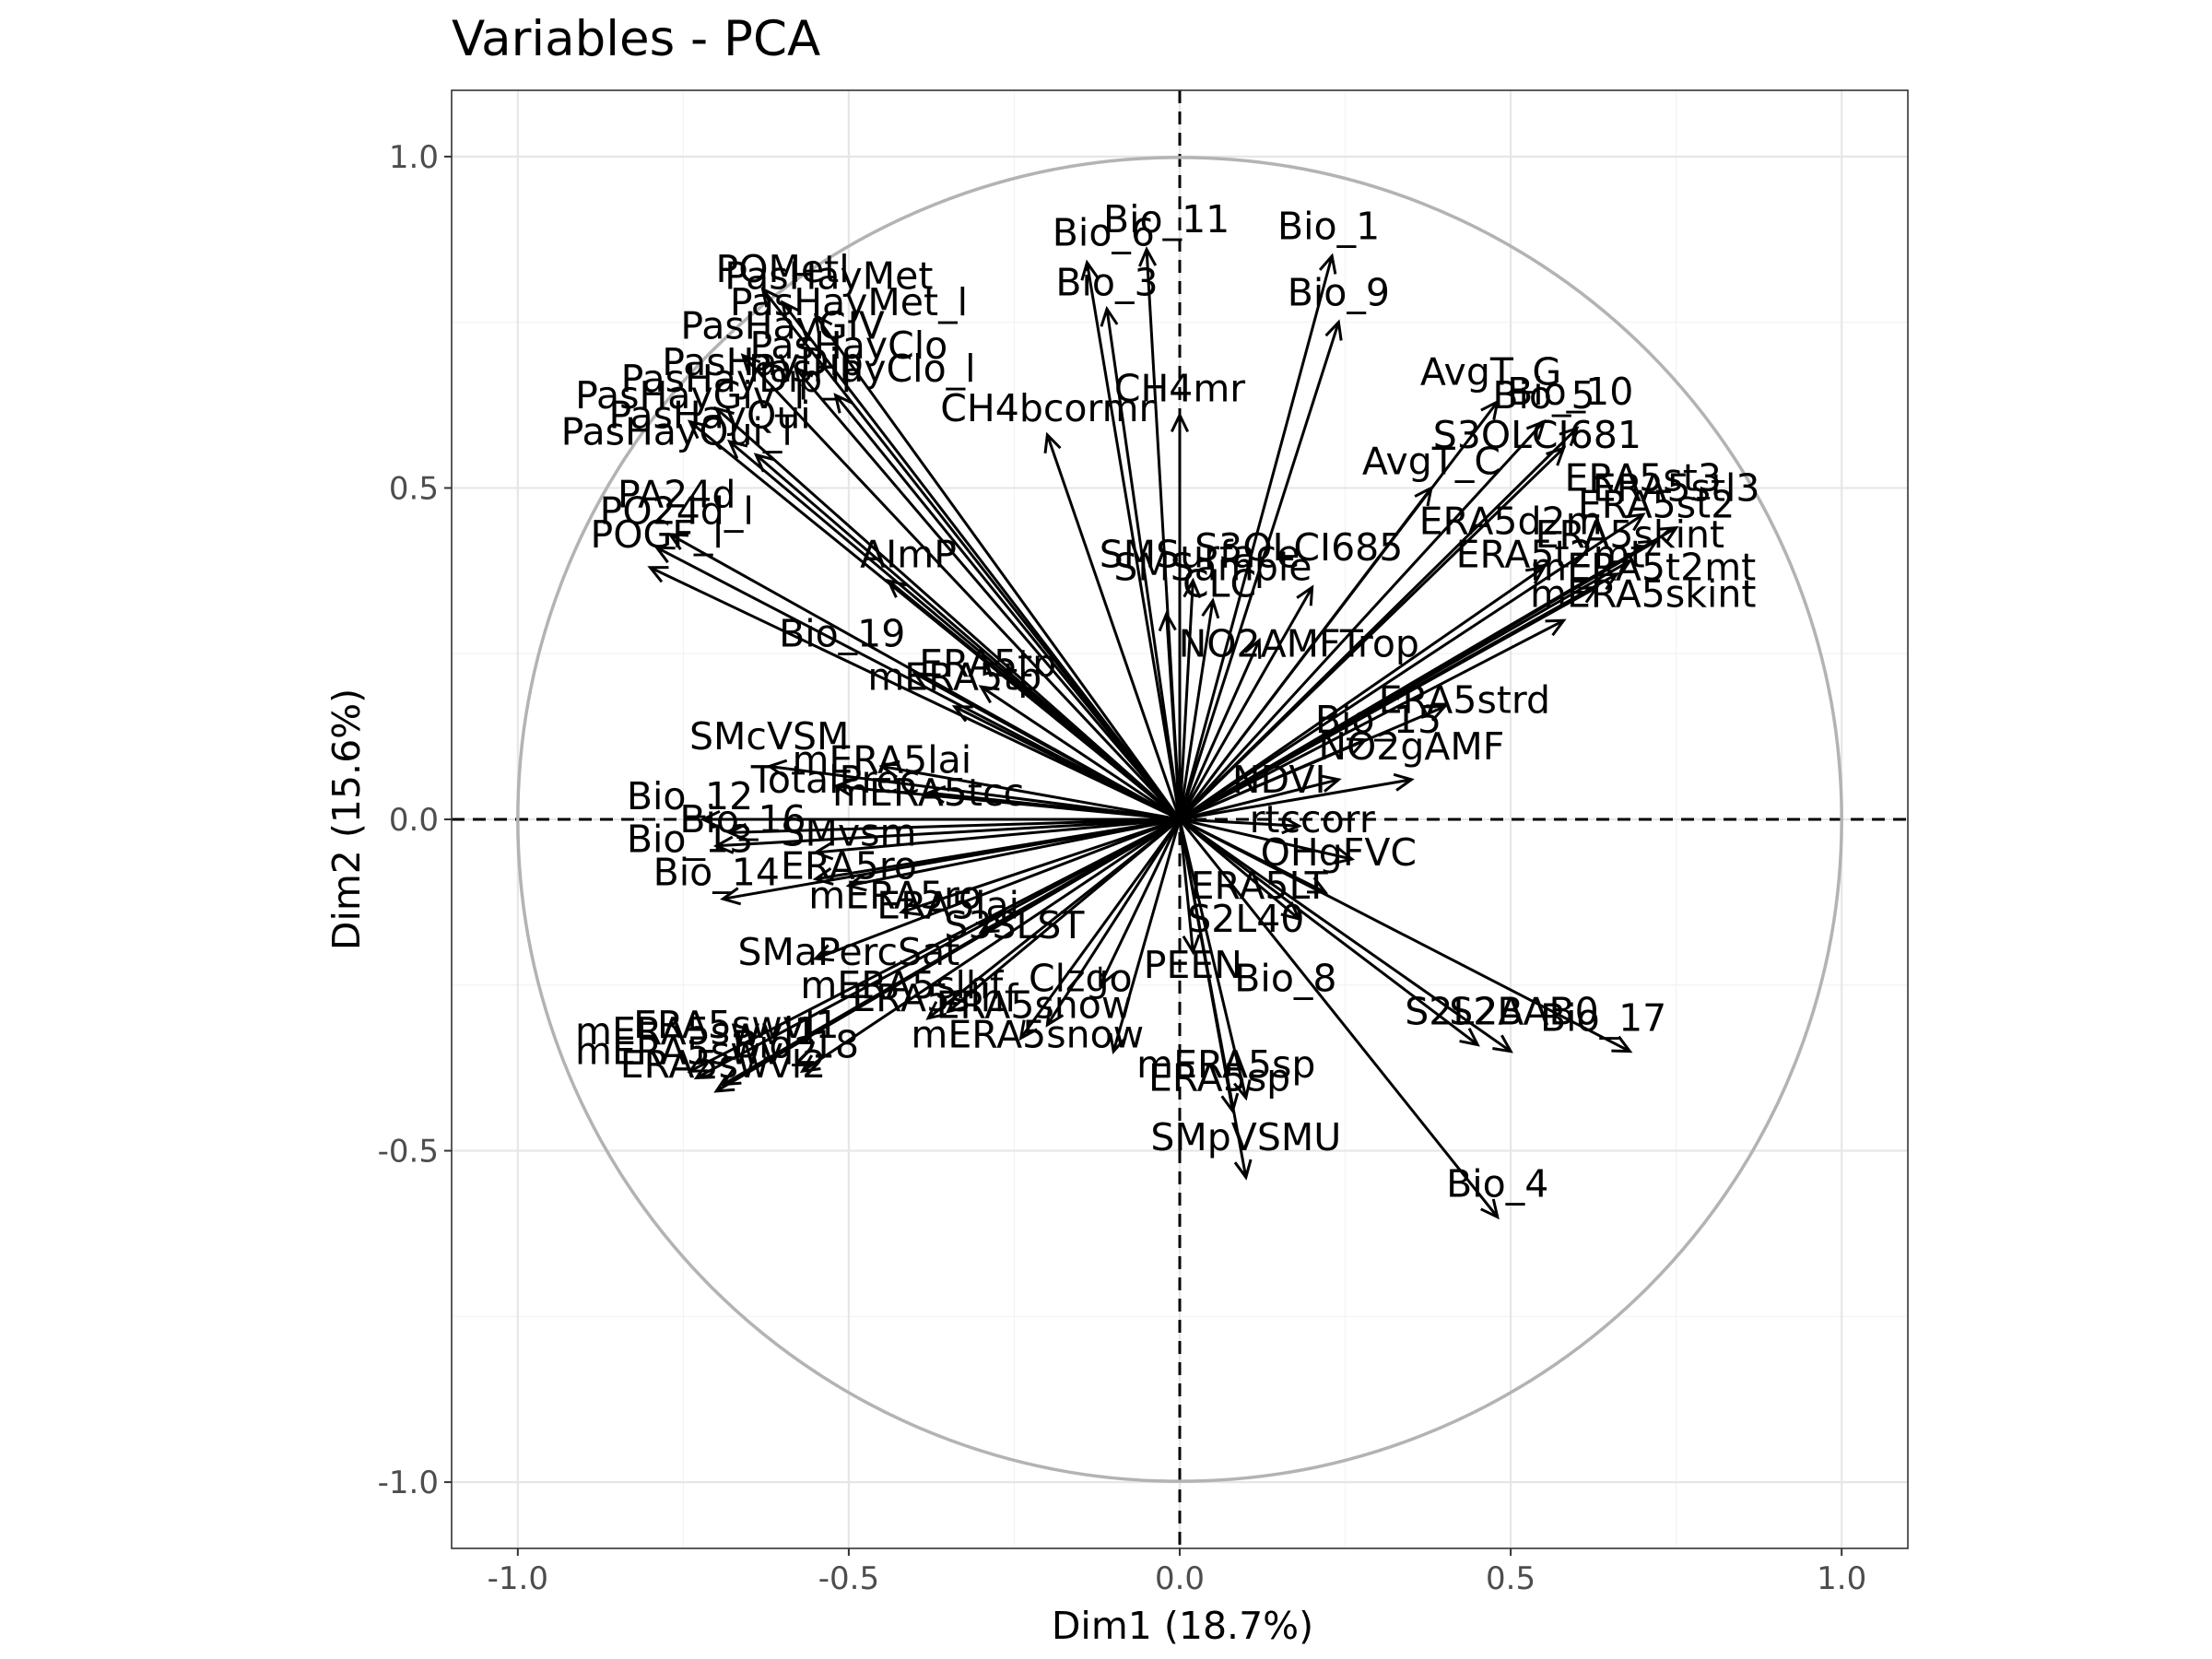 Image resolution: width=2212 pixels, height=1659 pixels. I want to click on x-tick-label: 0.0, so click(1180, 1578).